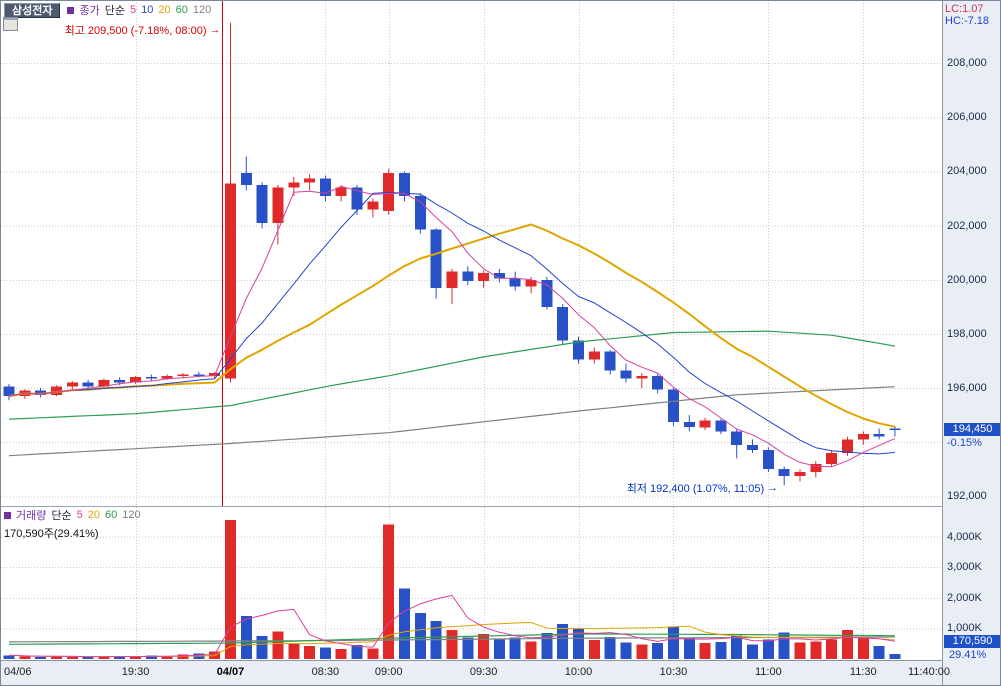 The width and height of the screenshot is (1001, 686). I want to click on price-pane-header: 삼성전자 종가 단순 5 10 20 60 120, so click(107, 10).